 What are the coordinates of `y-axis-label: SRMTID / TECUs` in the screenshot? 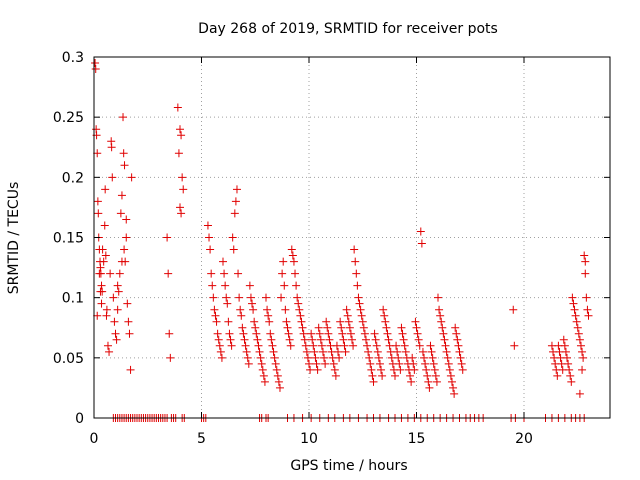 It's located at (14, 238).